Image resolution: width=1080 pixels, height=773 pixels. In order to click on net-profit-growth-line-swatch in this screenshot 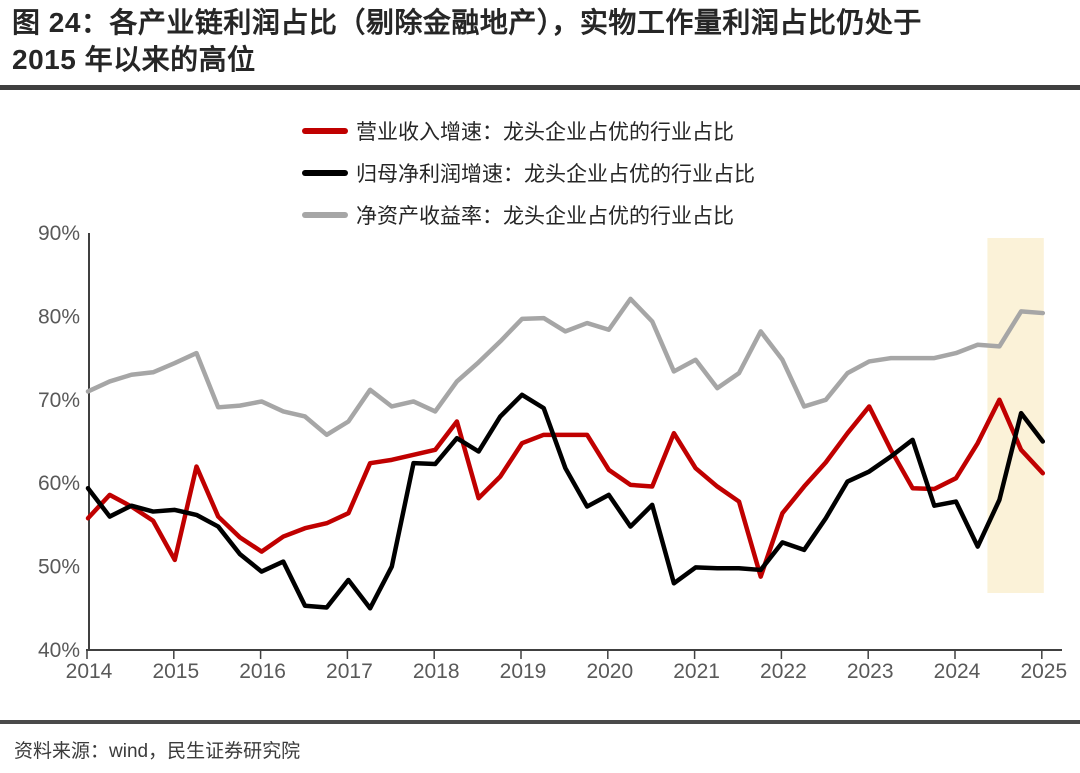, I will do `click(325, 173)`.